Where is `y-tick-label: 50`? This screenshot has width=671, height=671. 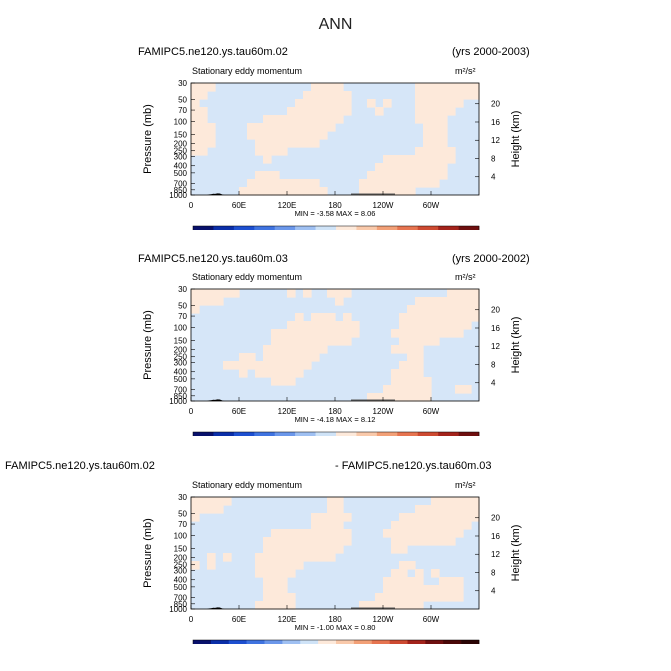 y-tick-label: 50 is located at coordinates (182, 305).